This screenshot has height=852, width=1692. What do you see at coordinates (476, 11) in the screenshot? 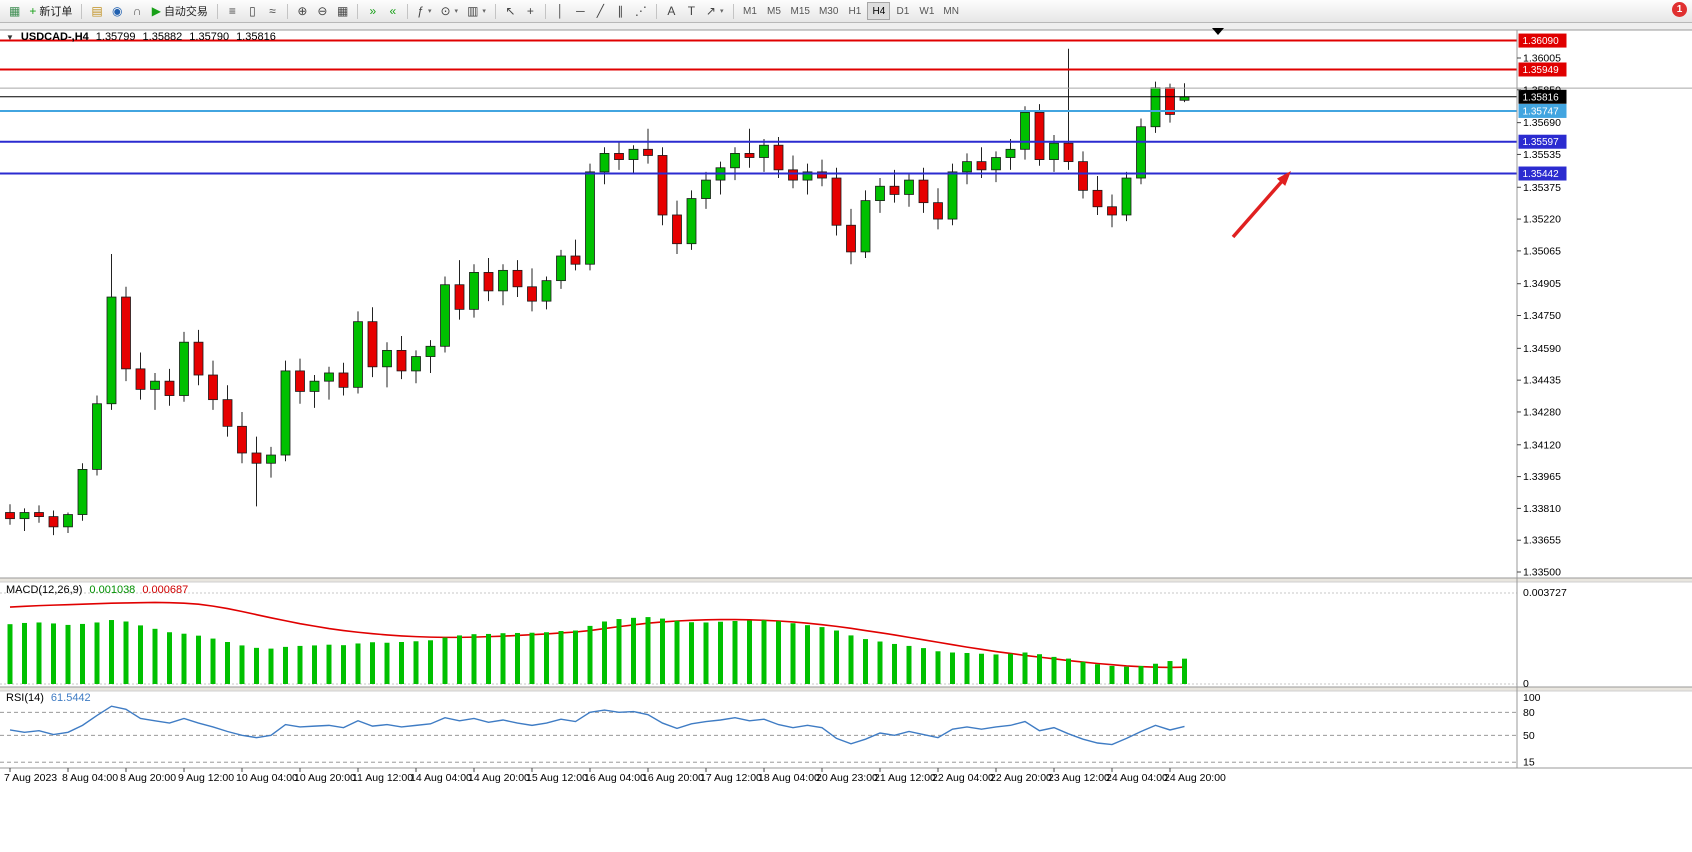
I see `templates-button: ▥ ▾` at bounding box center [476, 11].